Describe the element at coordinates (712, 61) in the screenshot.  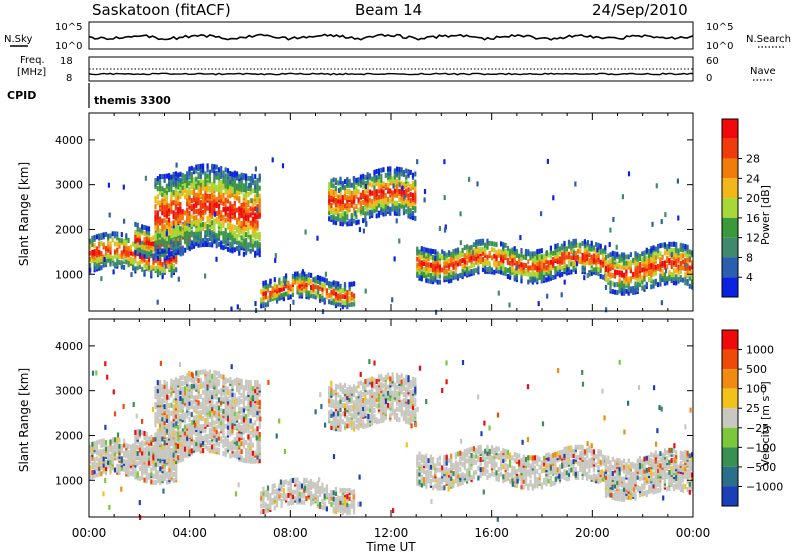
I see `nave-tick-top: 60` at that location.